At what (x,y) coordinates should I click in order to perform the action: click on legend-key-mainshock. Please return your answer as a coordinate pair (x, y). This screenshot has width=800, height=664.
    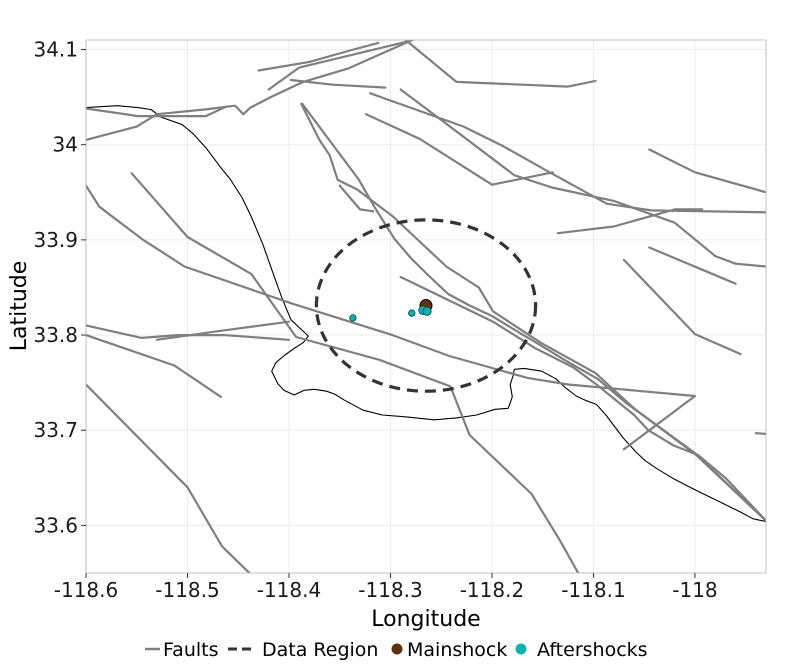
    Looking at the image, I should click on (397, 649).